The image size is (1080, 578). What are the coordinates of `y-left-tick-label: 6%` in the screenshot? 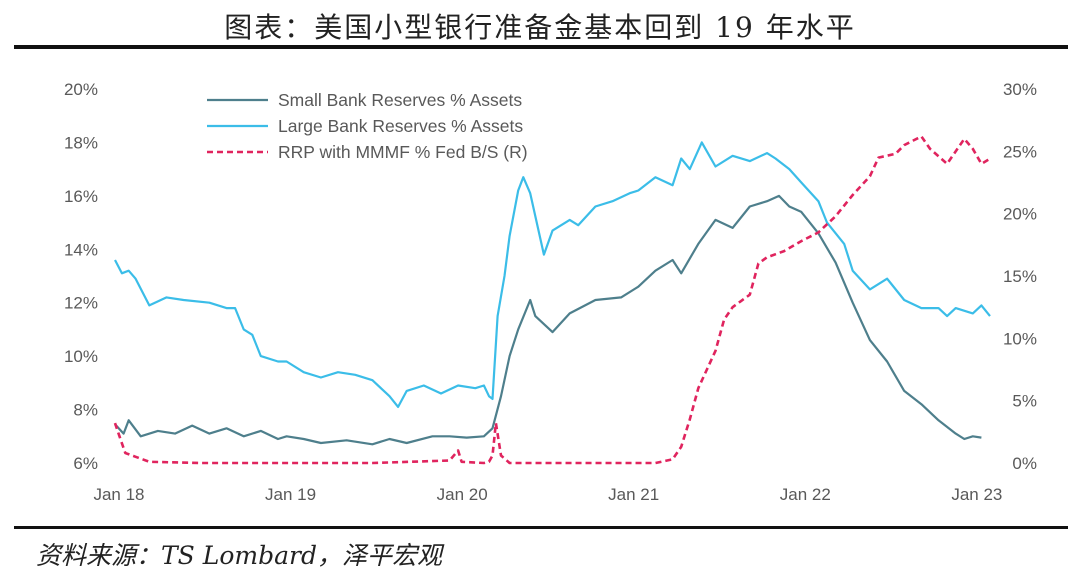 It's located at (85, 463).